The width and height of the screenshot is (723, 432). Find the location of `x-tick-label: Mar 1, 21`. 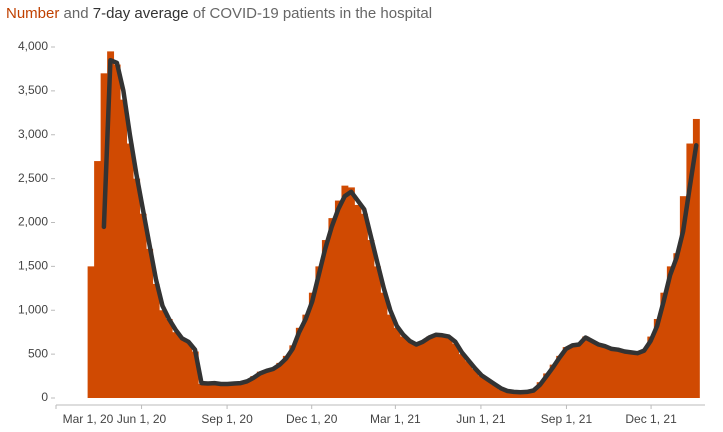

x-tick-label: Mar 1, 21 is located at coordinates (395, 419).